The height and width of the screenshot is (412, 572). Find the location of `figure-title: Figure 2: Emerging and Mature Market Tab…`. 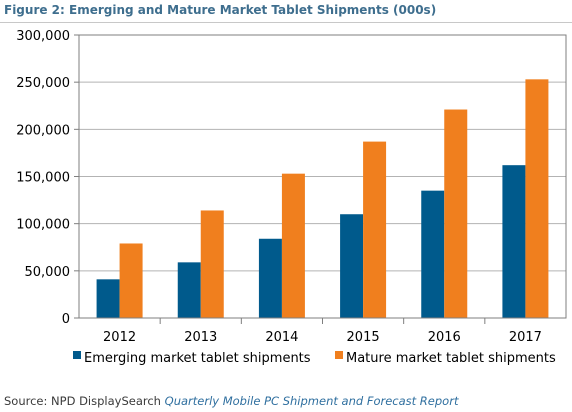

figure-title: Figure 2: Emerging and Mature Market Tab… is located at coordinates (220, 10).